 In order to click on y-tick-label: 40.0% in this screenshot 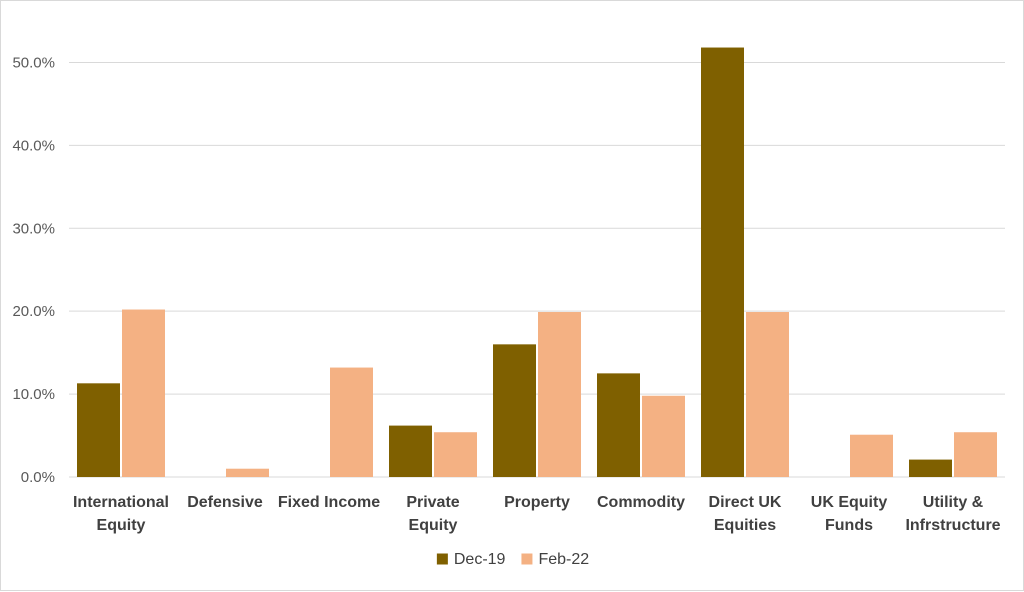, I will do `click(33, 145)`.